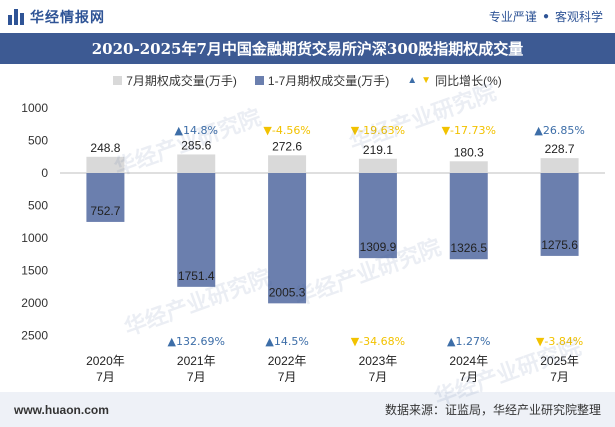 This screenshot has width=615, height=427. I want to click on y-tick-label: 1500, so click(34, 271).